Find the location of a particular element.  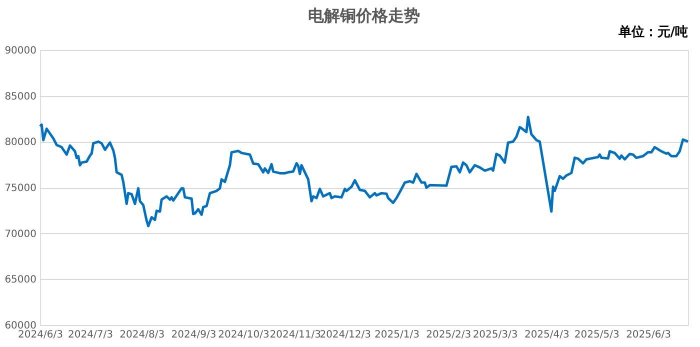

x-tick-label: 2025/1/3 is located at coordinates (397, 335).